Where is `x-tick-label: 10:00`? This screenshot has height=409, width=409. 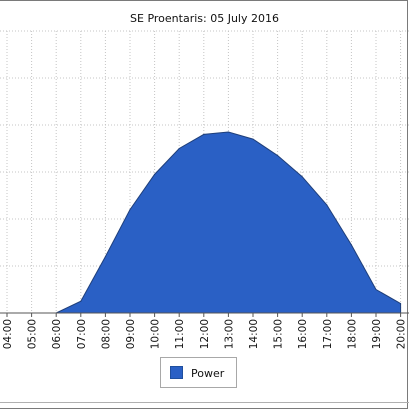 x-tick-label: 10:00 is located at coordinates (156, 334).